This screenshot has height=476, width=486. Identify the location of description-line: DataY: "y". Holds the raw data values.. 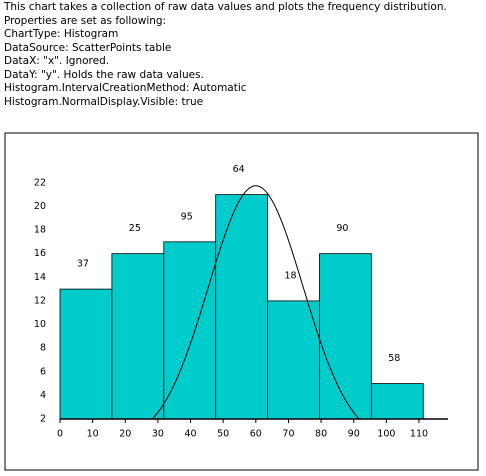
(104, 74).